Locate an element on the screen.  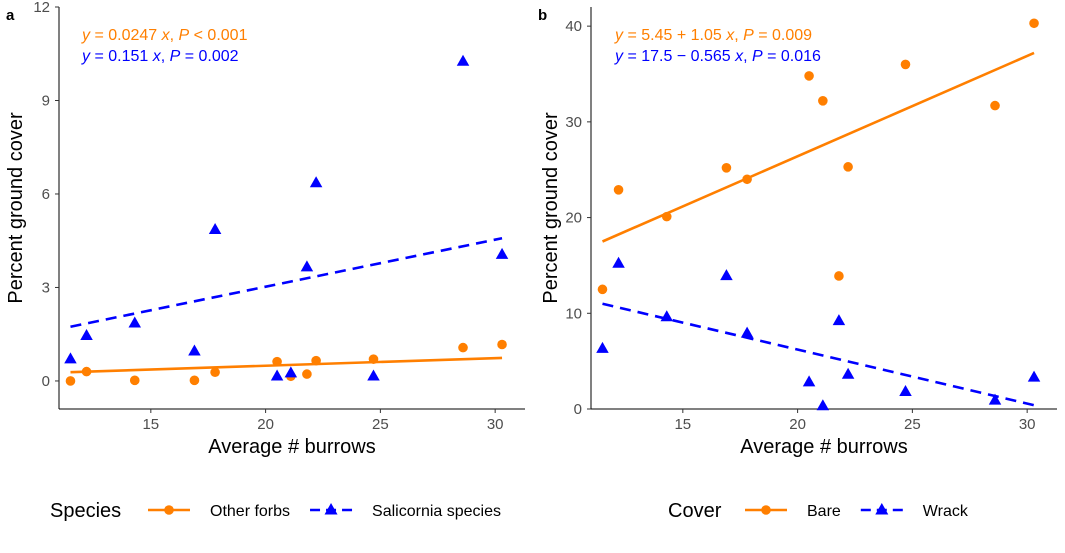
equation-part: = 5.45 + 1.05 is located at coordinates (674, 35).